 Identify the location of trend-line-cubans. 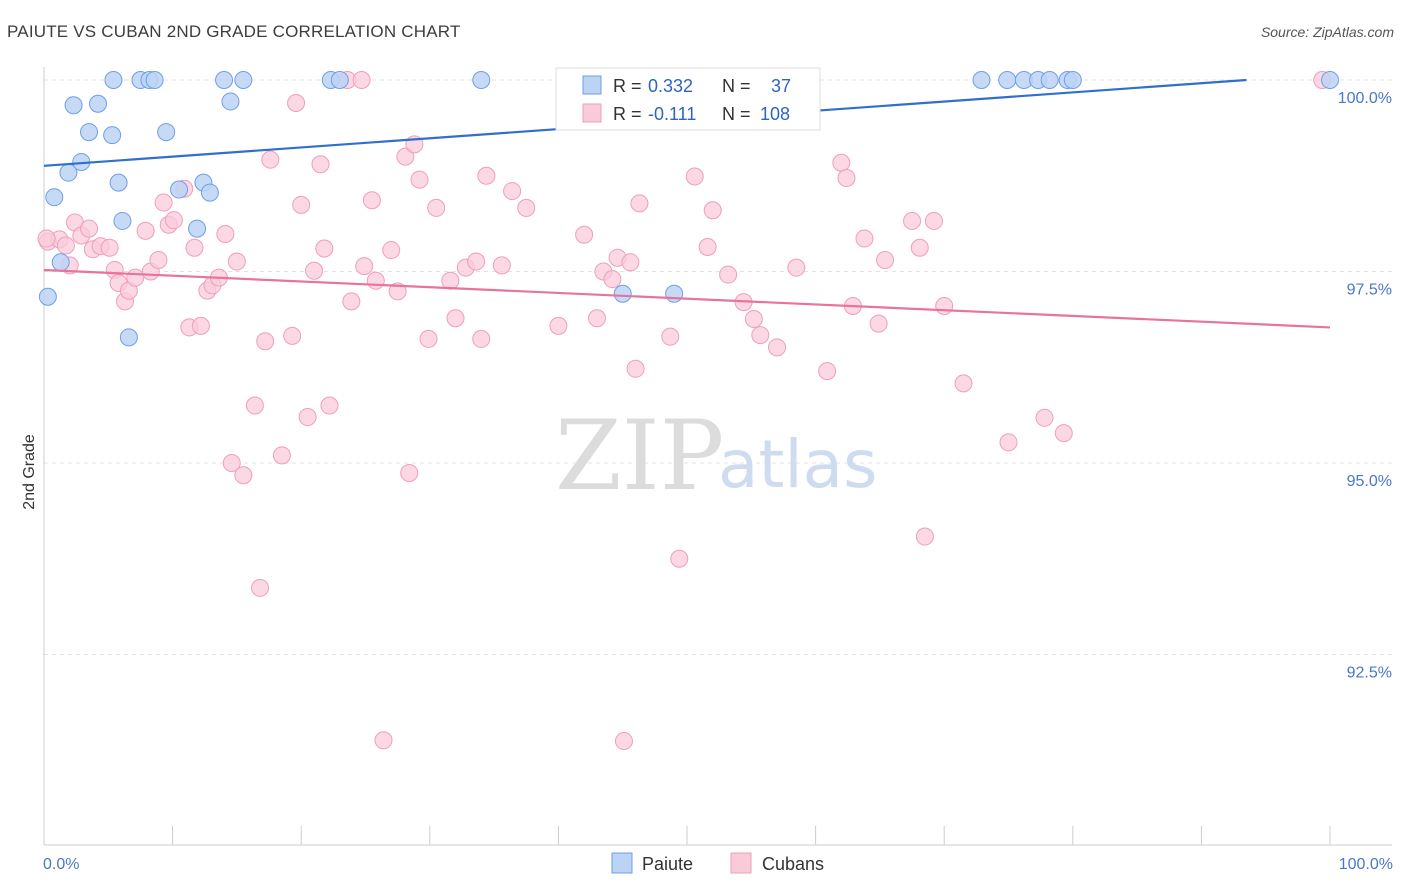
(687, 298).